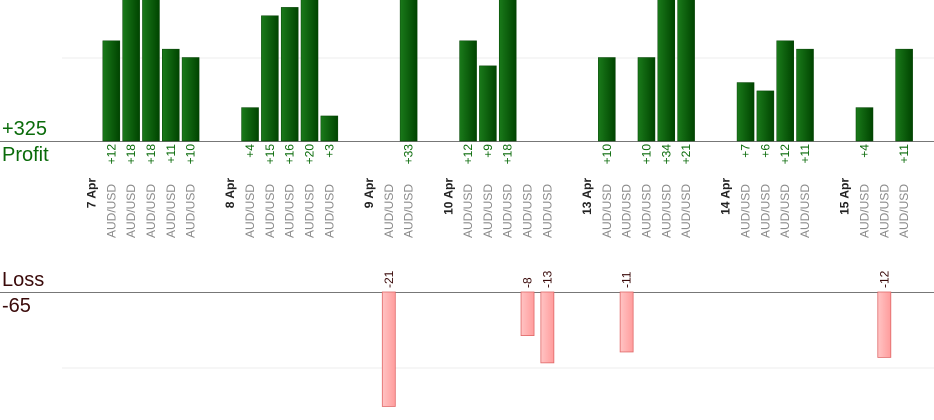 Image resolution: width=934 pixels, height=420 pixels. I want to click on loss-label: Loss, so click(23, 280).